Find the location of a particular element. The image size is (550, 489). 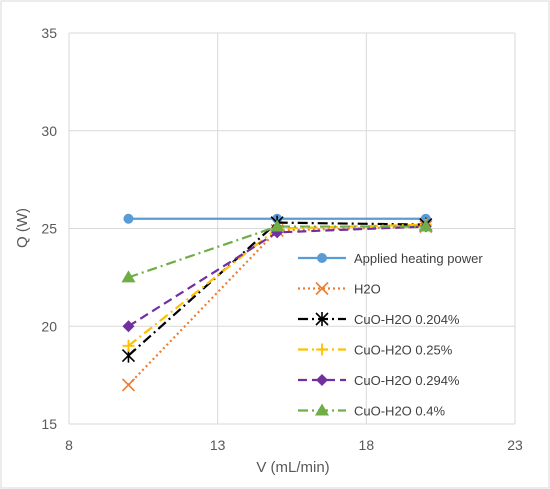

y-tick-label: 20 is located at coordinates (49, 326).